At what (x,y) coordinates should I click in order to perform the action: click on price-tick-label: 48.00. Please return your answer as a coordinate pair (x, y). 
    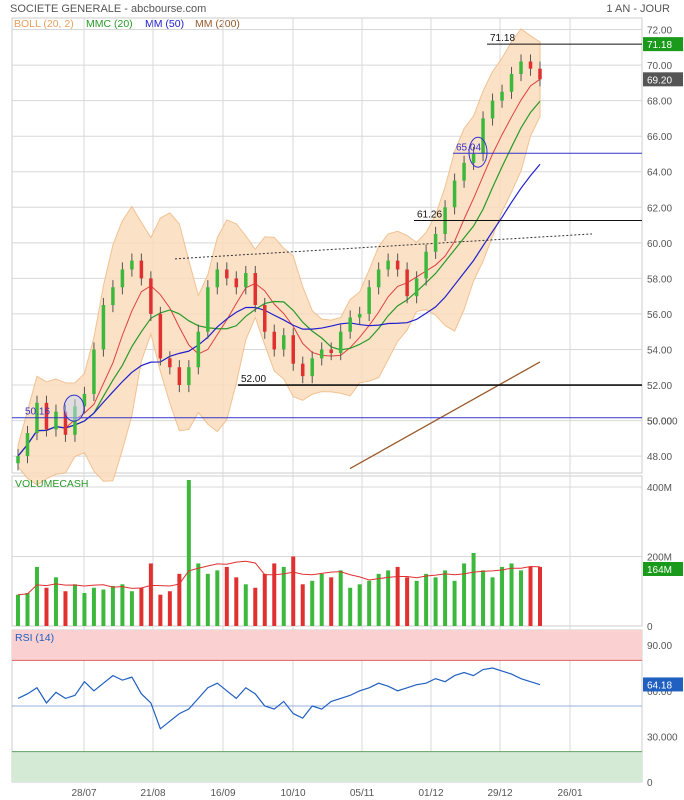
    Looking at the image, I should click on (659, 457).